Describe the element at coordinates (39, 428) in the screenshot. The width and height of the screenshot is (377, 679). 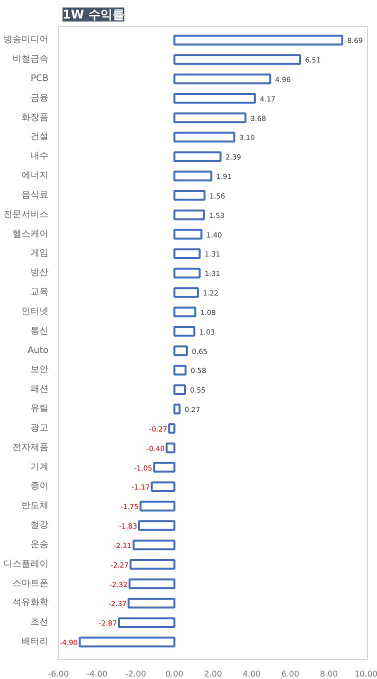
I see `y-tick-label: 광고` at that location.